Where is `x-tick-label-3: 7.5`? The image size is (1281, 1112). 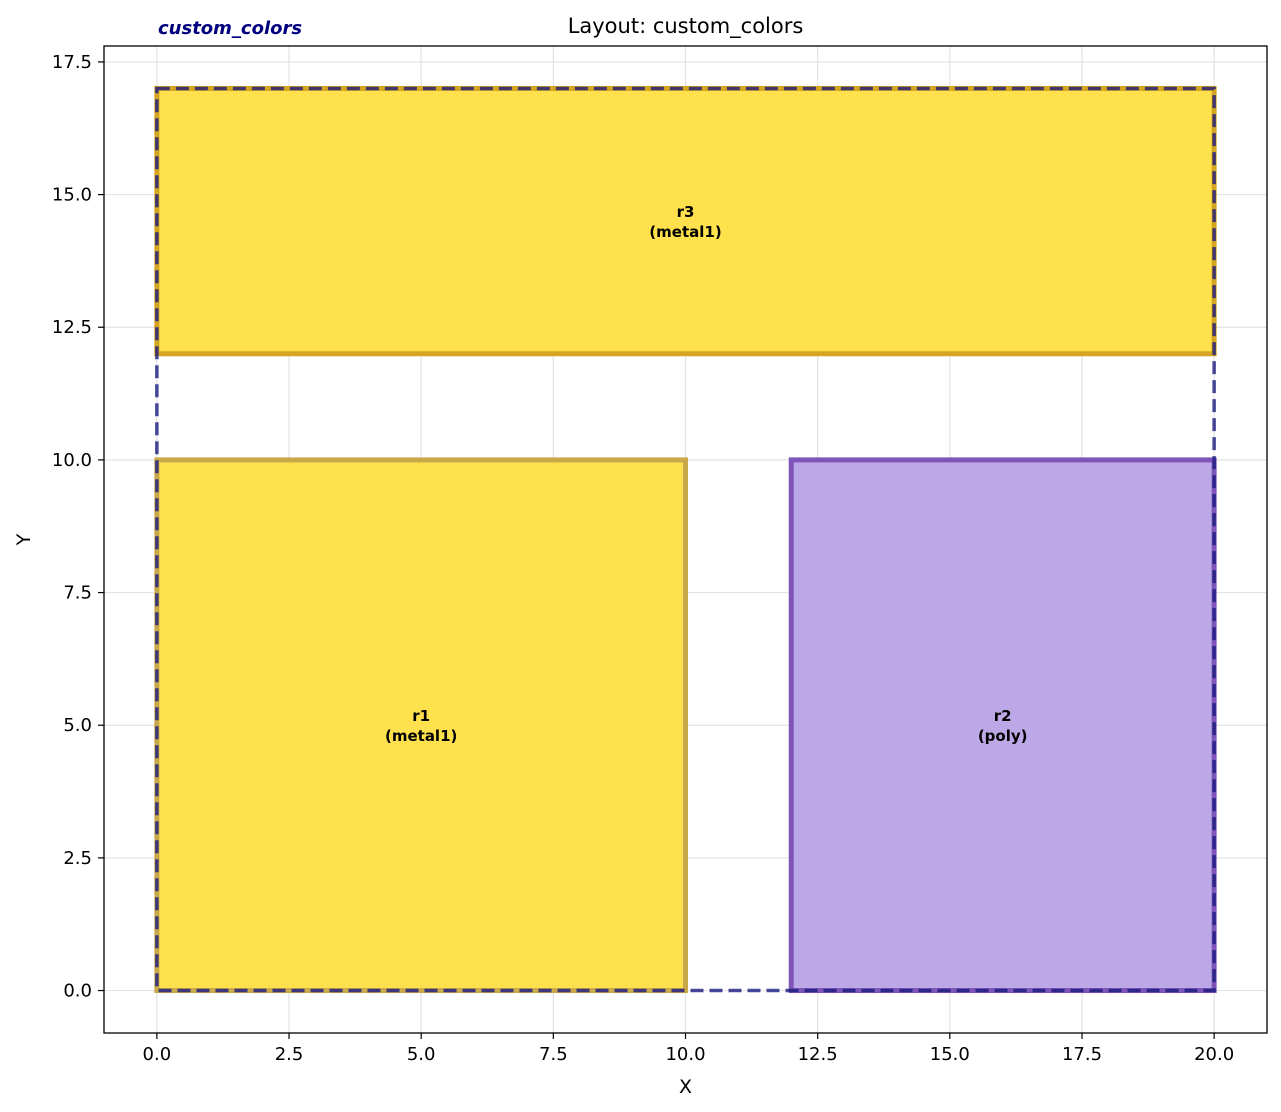 x-tick-label-3: 7.5 is located at coordinates (553, 1054).